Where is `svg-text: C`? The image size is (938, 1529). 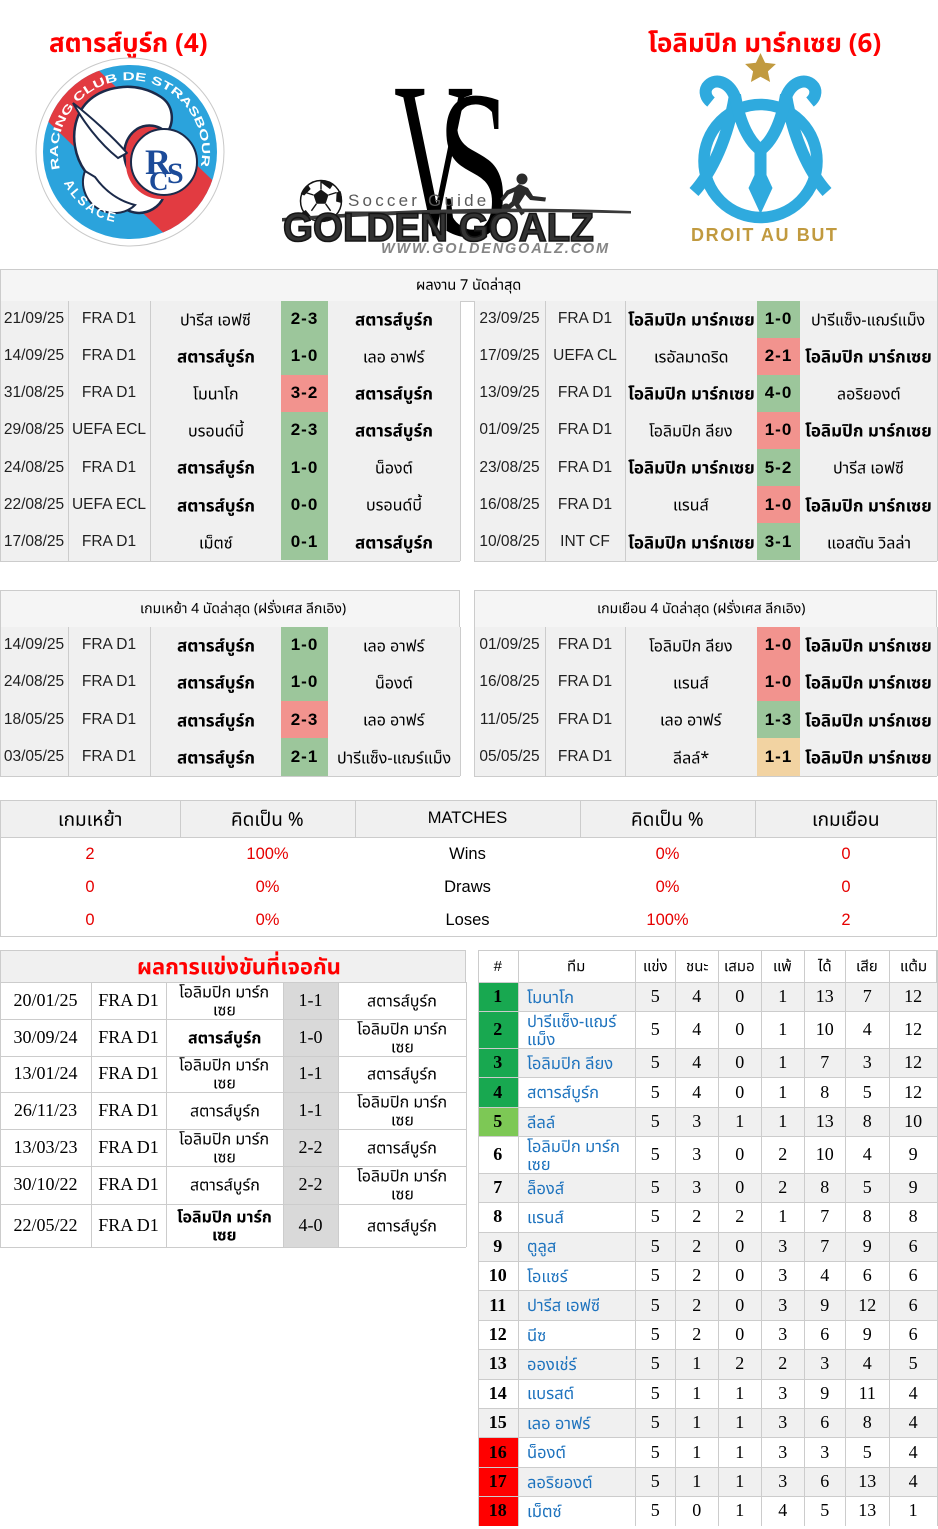
svg-text: C is located at coordinates (159, 181).